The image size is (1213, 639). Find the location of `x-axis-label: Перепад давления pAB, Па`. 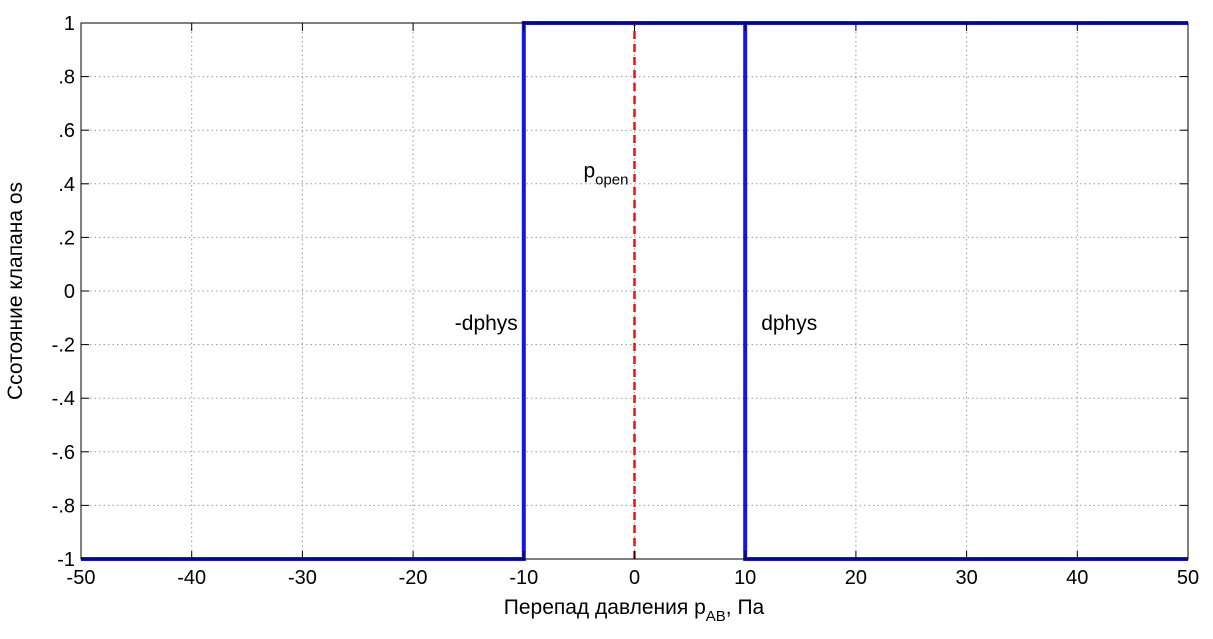

x-axis-label: Перепад давления pAB, Па is located at coordinates (634, 610).